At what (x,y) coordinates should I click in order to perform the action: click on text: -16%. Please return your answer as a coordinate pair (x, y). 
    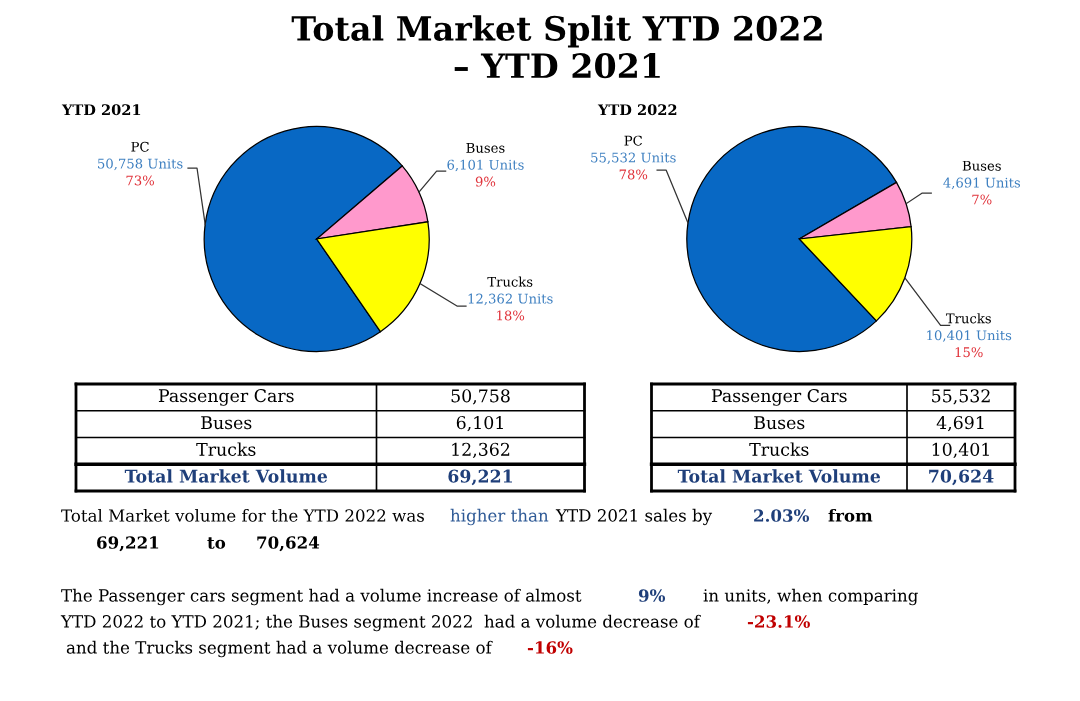
    Looking at the image, I should click on (550, 647).